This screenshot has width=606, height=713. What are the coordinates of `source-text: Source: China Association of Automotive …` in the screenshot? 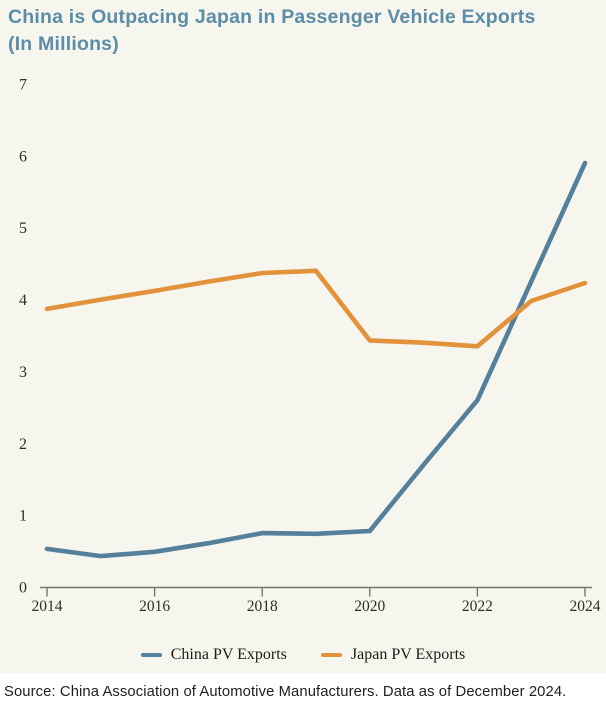 It's located at (285, 692).